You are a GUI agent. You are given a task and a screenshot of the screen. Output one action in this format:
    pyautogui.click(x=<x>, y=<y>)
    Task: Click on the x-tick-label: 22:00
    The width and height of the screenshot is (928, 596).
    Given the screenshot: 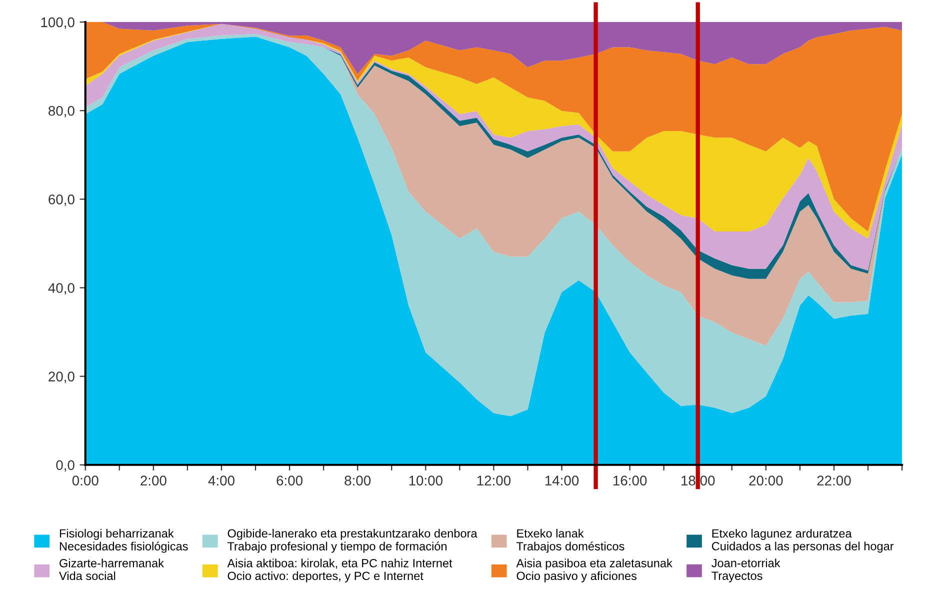 What is the action you would take?
    pyautogui.click(x=834, y=481)
    